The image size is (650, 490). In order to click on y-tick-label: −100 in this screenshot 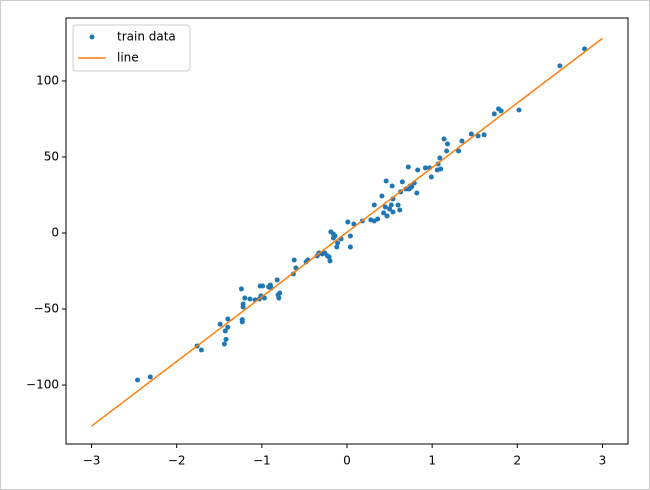, I will do `click(42, 385)`.